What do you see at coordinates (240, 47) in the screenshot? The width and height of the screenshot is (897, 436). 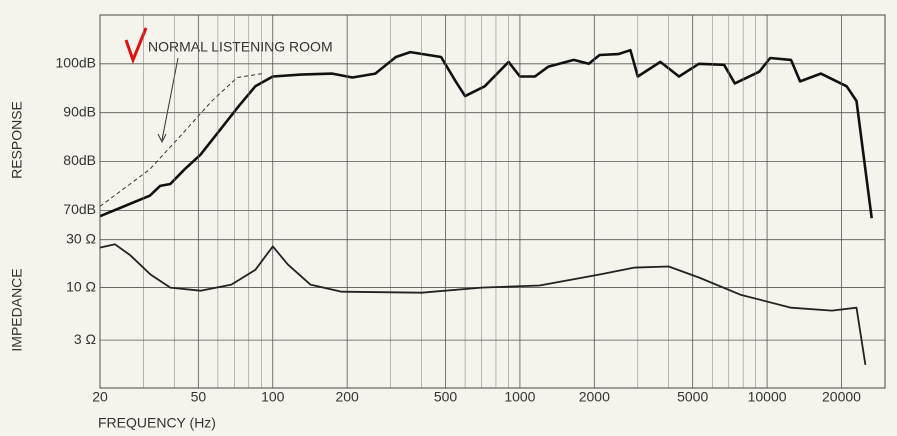 I see `annotation: NORMAL LISTENING ROOM` at bounding box center [240, 47].